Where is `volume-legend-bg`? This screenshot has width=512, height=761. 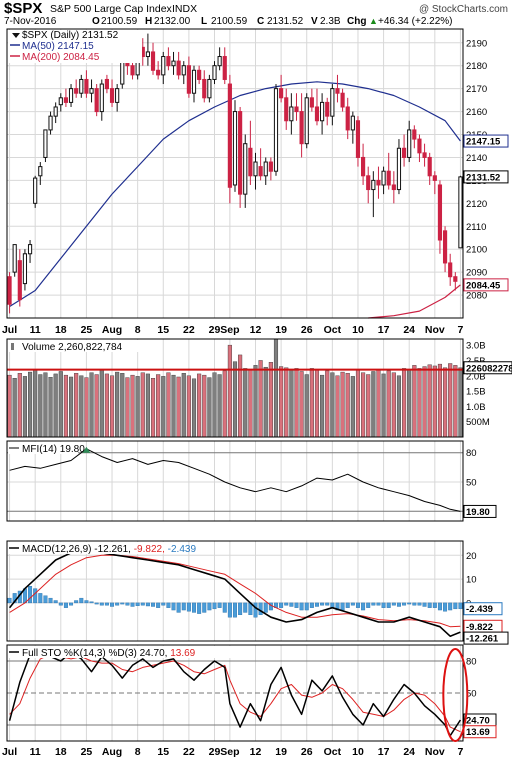 volume-legend-bg is located at coordinates (74, 346).